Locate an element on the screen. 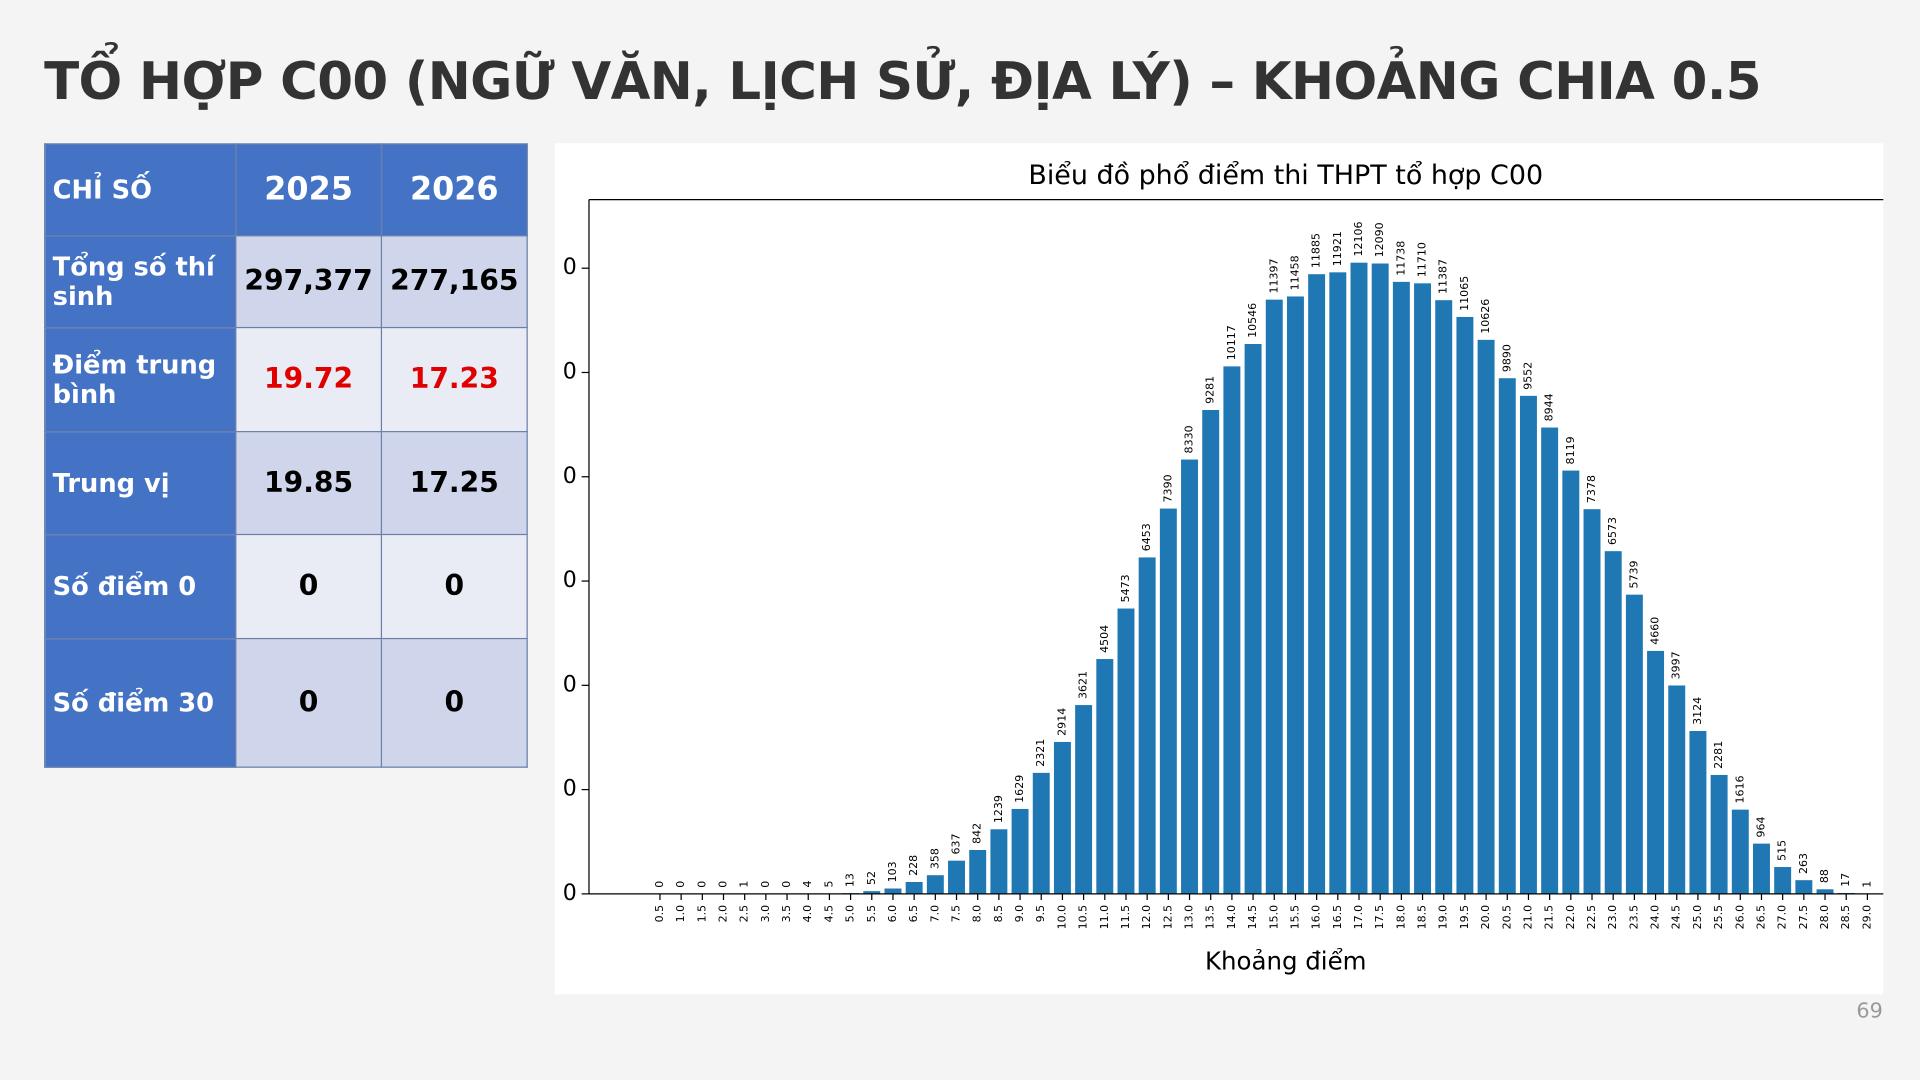 The image size is (1920, 1080). value-label: 358 is located at coordinates (934, 858).